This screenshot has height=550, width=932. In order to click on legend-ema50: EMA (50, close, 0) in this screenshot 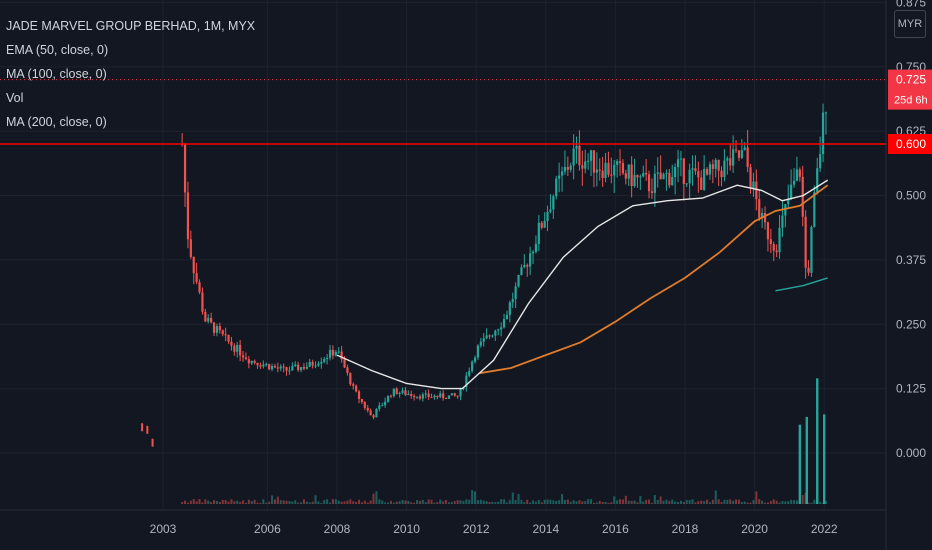, I will do `click(57, 50)`.